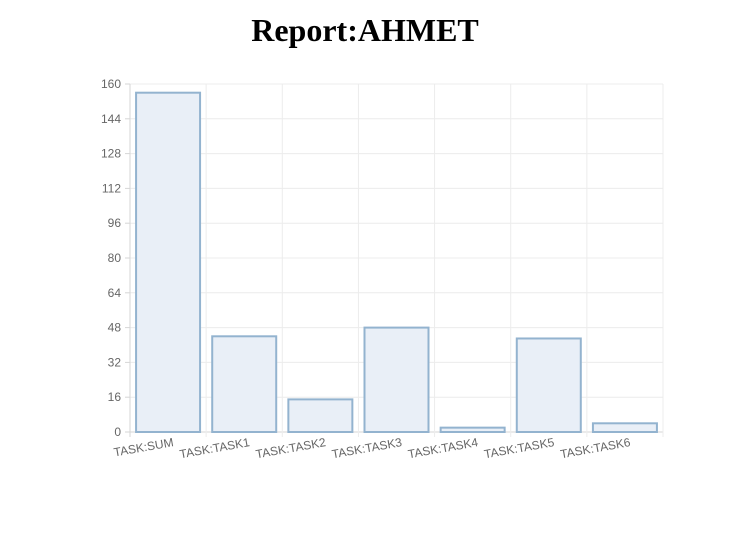 The height and width of the screenshot is (546, 750). Describe the element at coordinates (115, 223) in the screenshot. I see `y-tick-label: 96` at that location.